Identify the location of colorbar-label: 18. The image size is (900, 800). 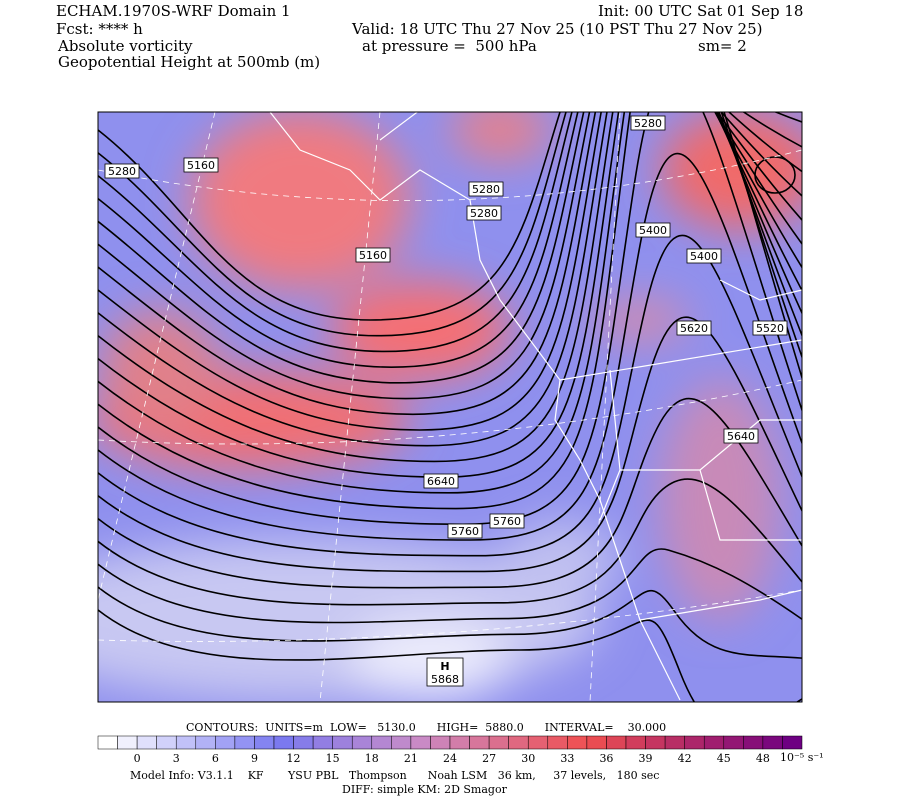
(372, 758).